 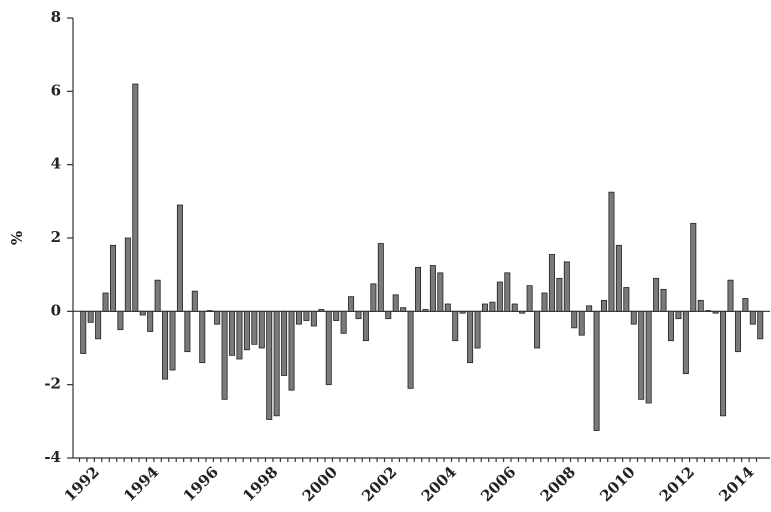 I want to click on y-tick-label: -4, so click(x=52, y=457).